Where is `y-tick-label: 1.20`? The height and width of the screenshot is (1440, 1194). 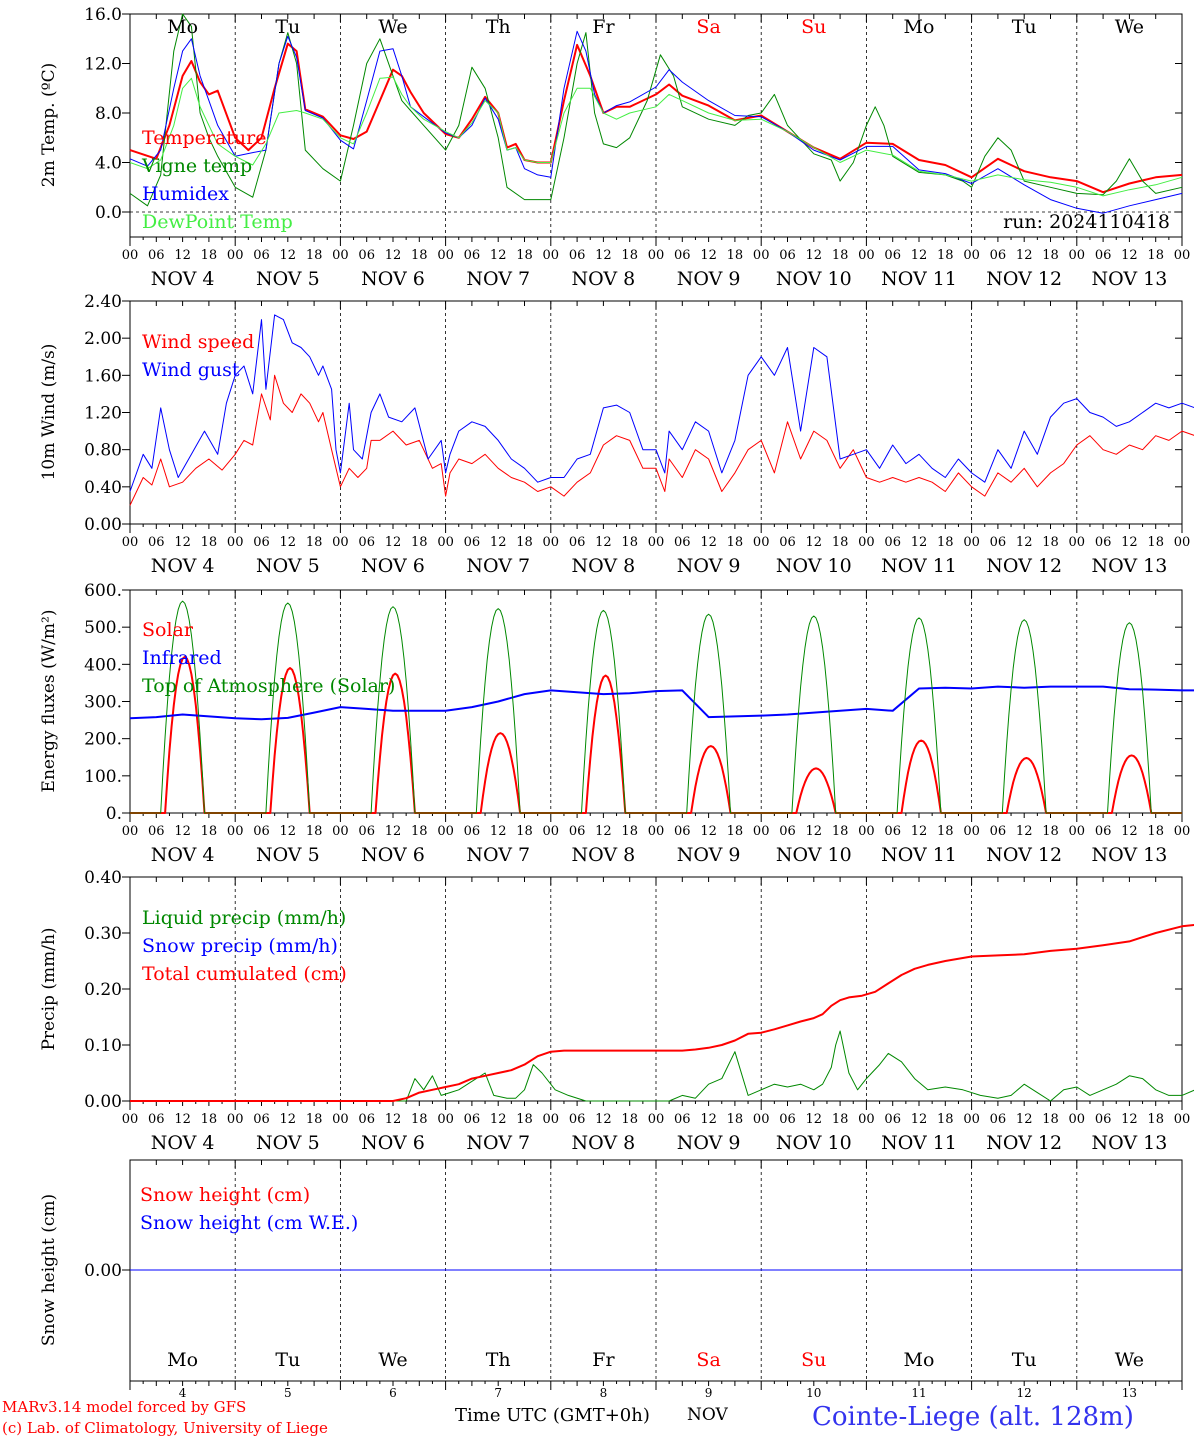 y-tick-label: 1.20 is located at coordinates (103, 414).